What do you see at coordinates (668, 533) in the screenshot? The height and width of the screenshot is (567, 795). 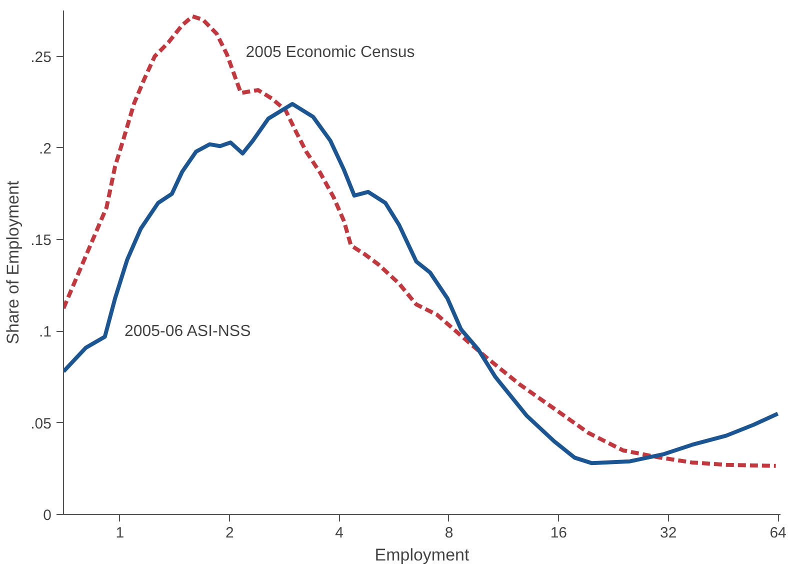 I see `x-tick-label: 32` at bounding box center [668, 533].